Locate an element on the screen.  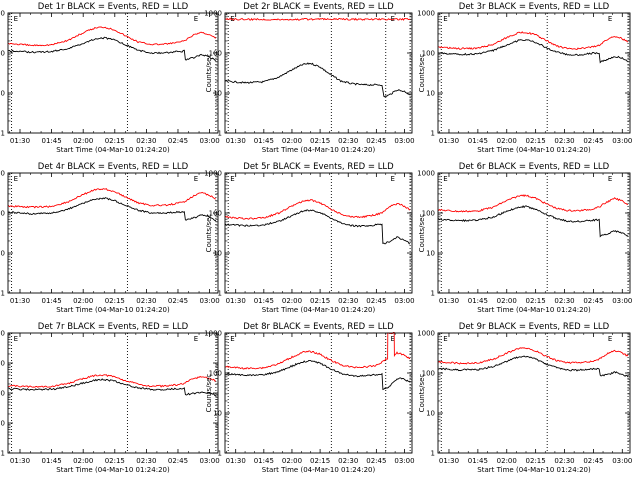
panel-title: Det 1r BLACK = Events, RED = LLD is located at coordinates (113, 7).